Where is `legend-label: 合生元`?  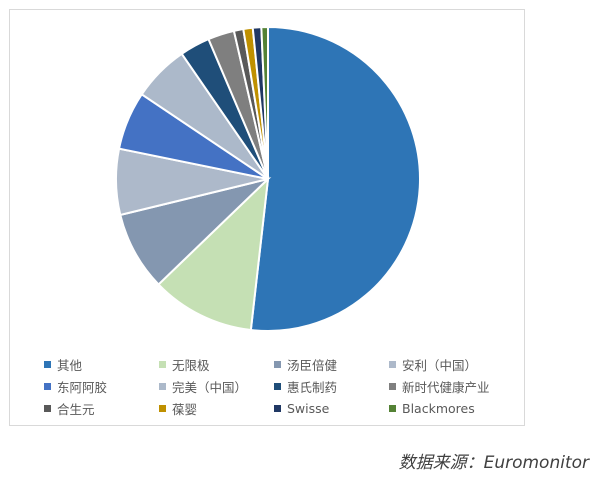 legend-label: 合生元 is located at coordinates (76, 409).